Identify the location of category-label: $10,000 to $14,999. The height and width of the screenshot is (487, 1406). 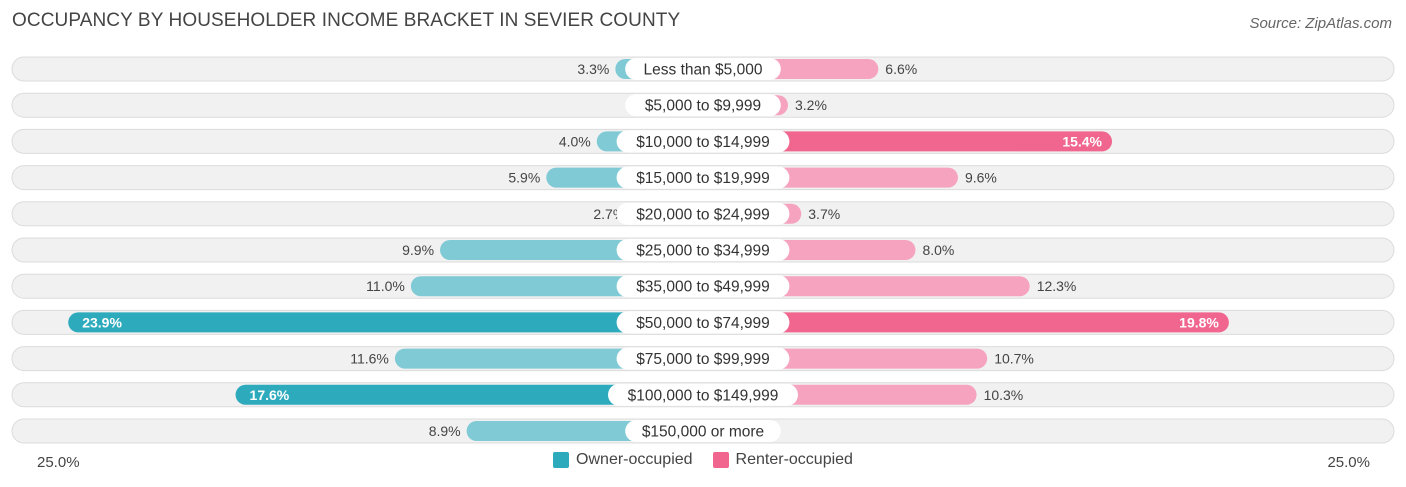
(703, 142).